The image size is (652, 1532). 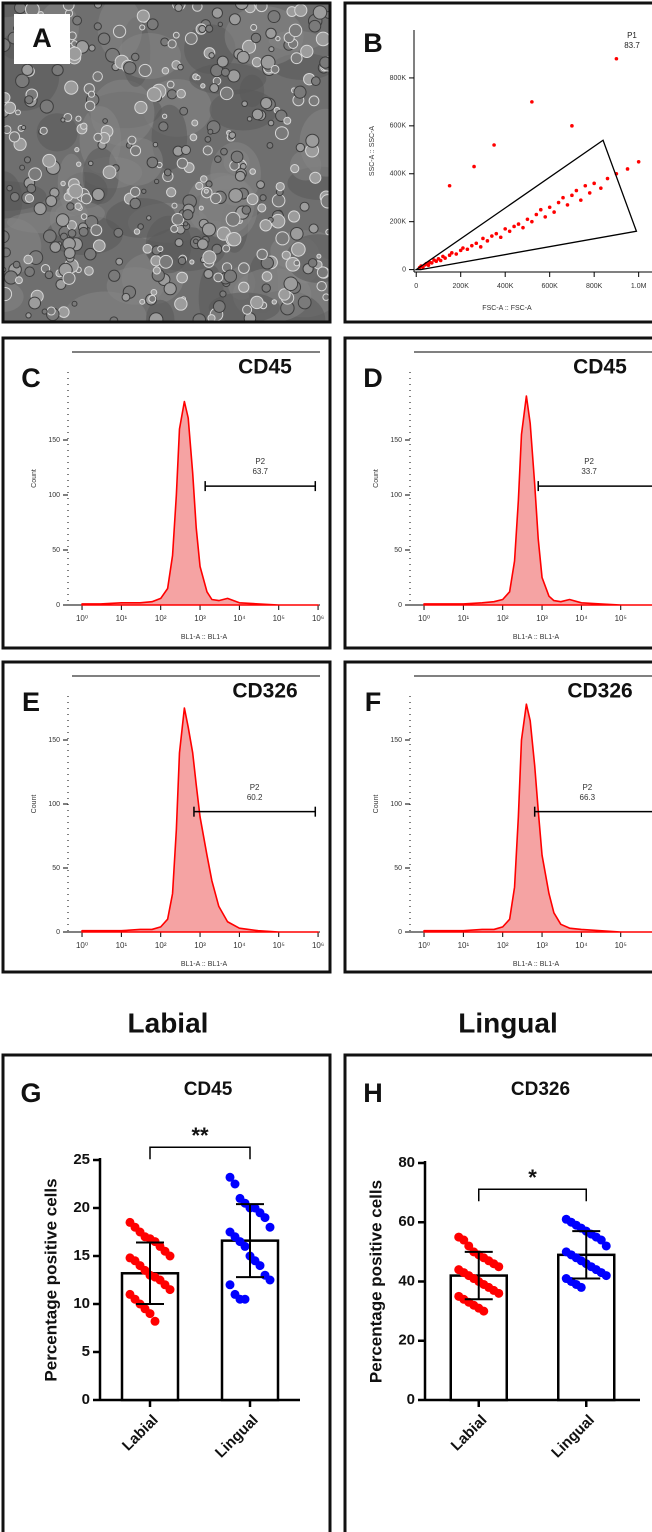 I want to click on y-axis-title: Count, so click(x=34, y=804).